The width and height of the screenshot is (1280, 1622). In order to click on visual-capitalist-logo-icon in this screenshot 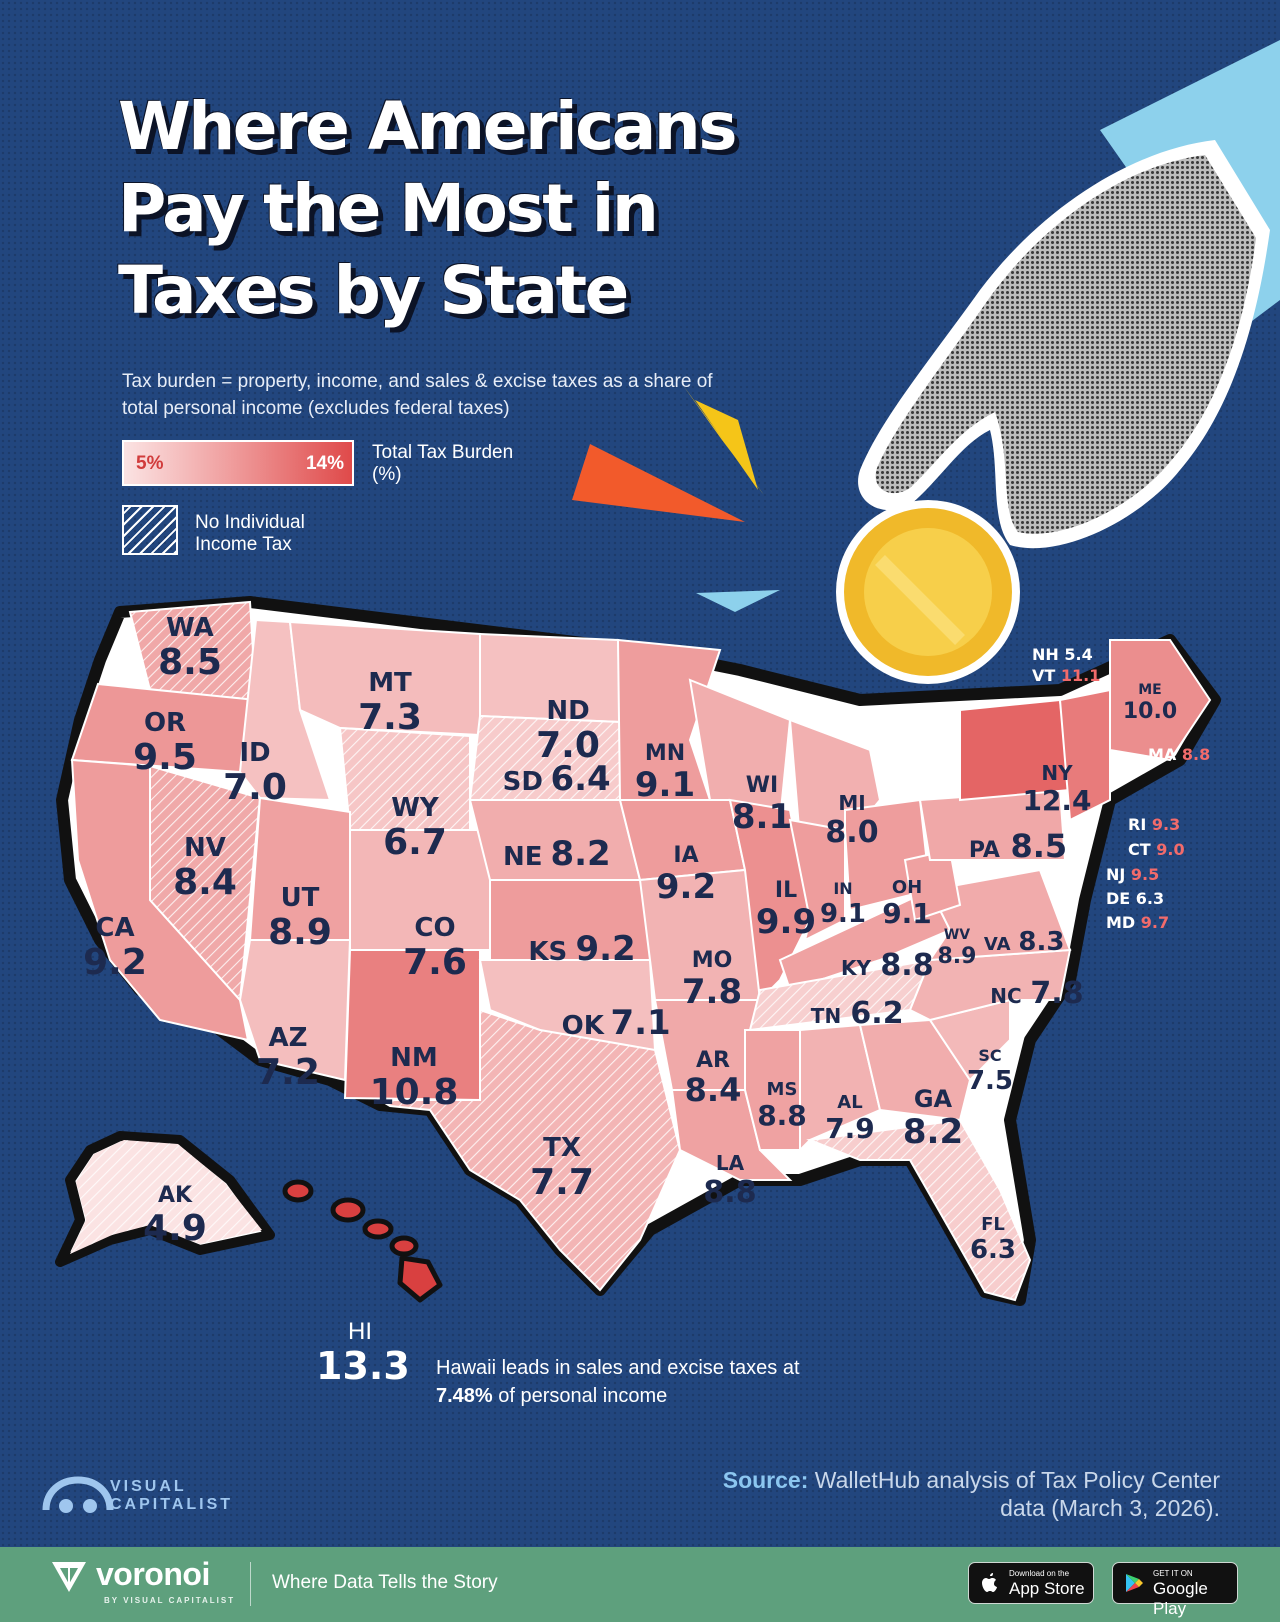, I will do `click(78, 1494)`.